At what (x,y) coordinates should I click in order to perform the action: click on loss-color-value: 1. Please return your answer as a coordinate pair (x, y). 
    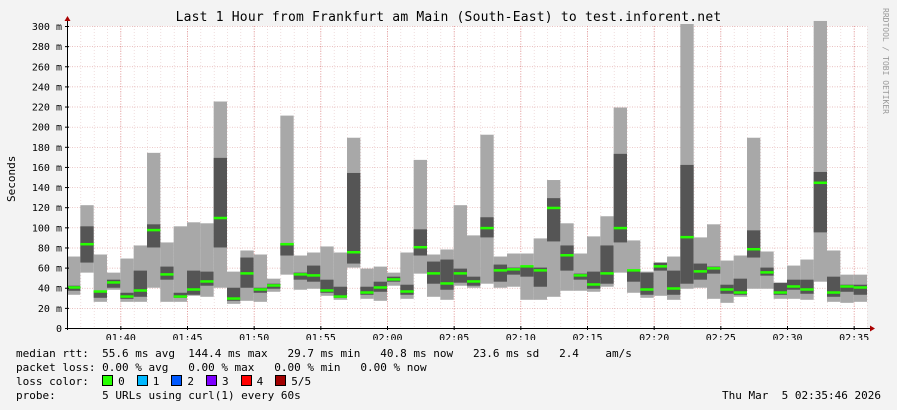
    Looking at the image, I should click on (156, 381).